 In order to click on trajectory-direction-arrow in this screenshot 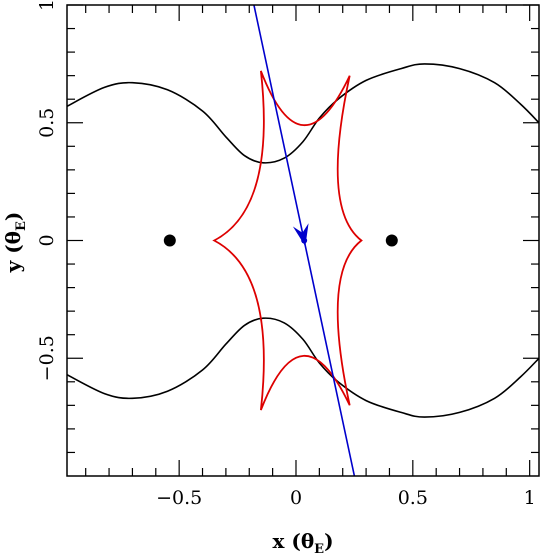, I will do `click(300, 235)`.